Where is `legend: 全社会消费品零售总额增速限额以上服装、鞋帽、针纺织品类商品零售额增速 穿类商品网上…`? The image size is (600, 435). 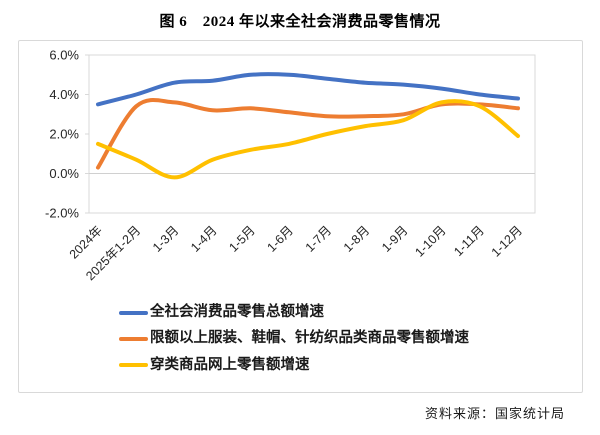 legend: 全社会消费品零售总额增速限额以上服装、鞋帽、针纺织品类商品零售额增速 穿类商品网上… is located at coordinates (294, 339).